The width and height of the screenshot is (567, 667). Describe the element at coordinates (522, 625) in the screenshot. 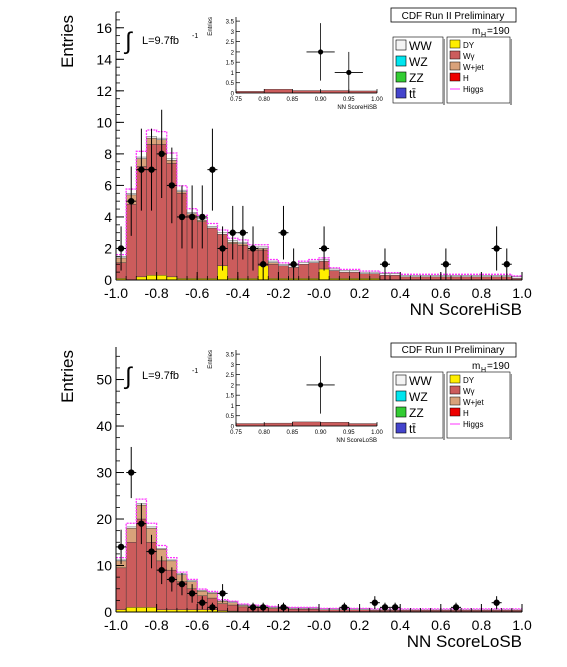

I see `x-tick-label: 1.0` at that location.